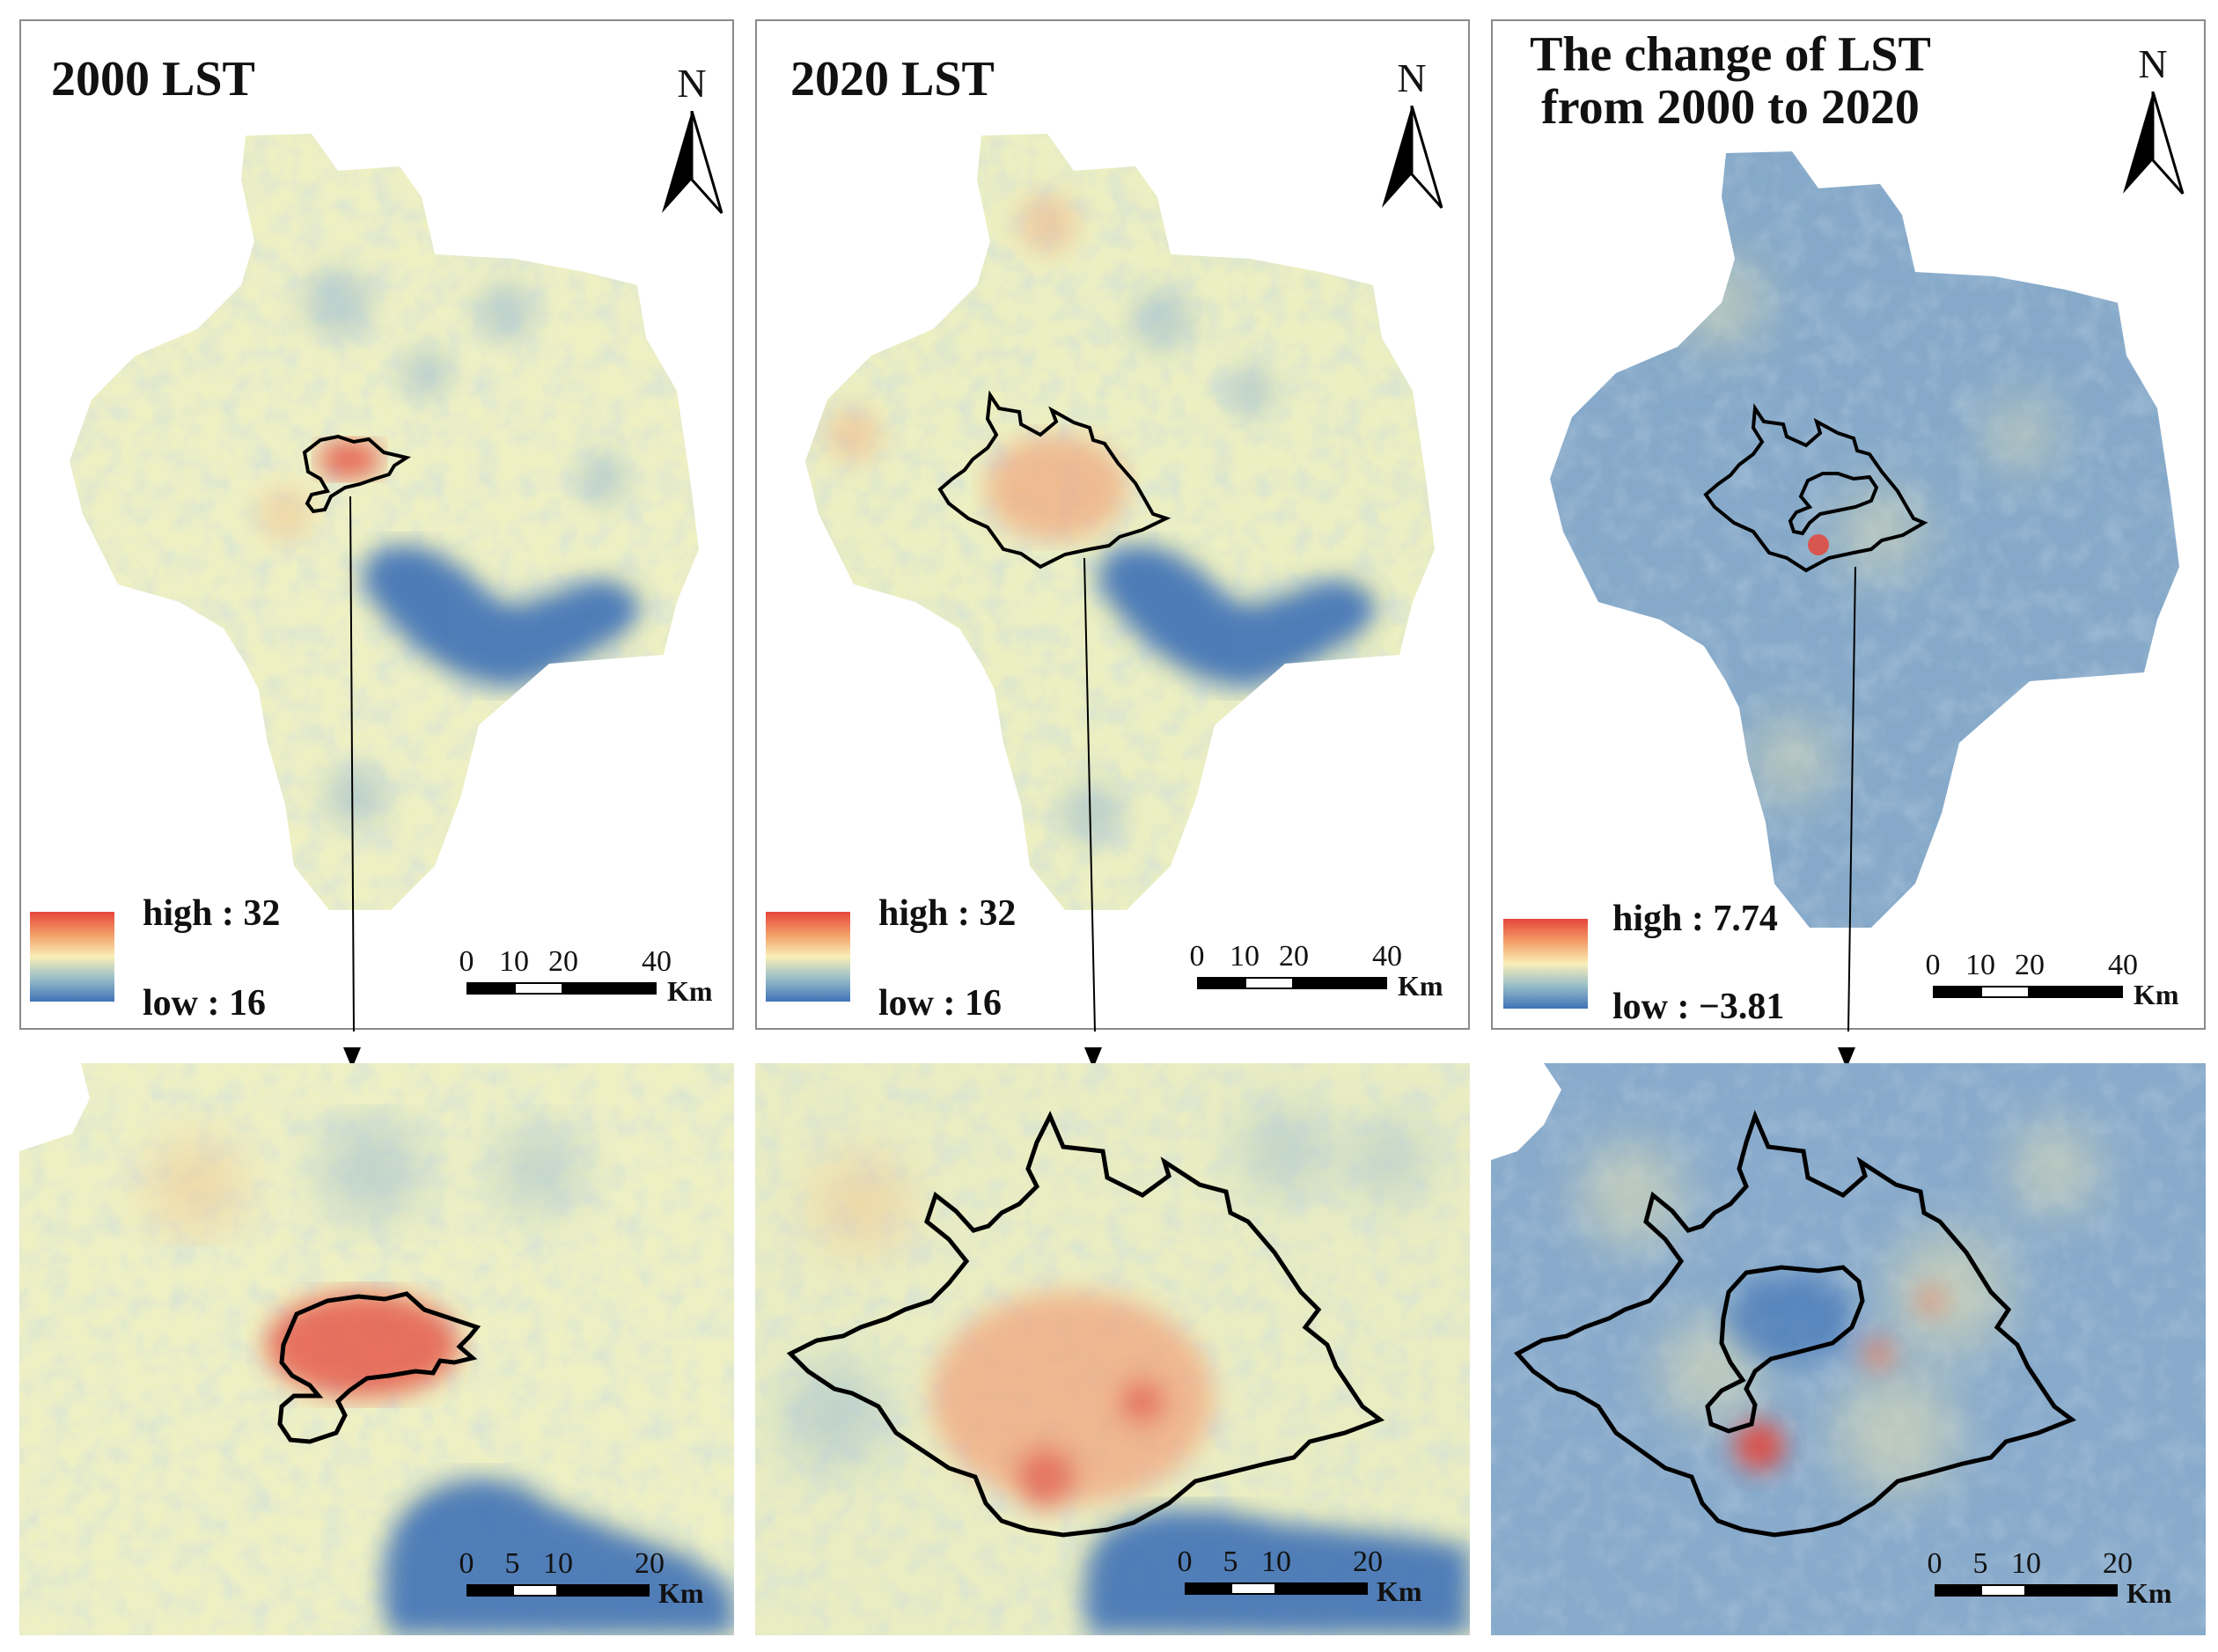  What do you see at coordinates (892, 79) in the screenshot?
I see `panel-title: 2020 LST` at bounding box center [892, 79].